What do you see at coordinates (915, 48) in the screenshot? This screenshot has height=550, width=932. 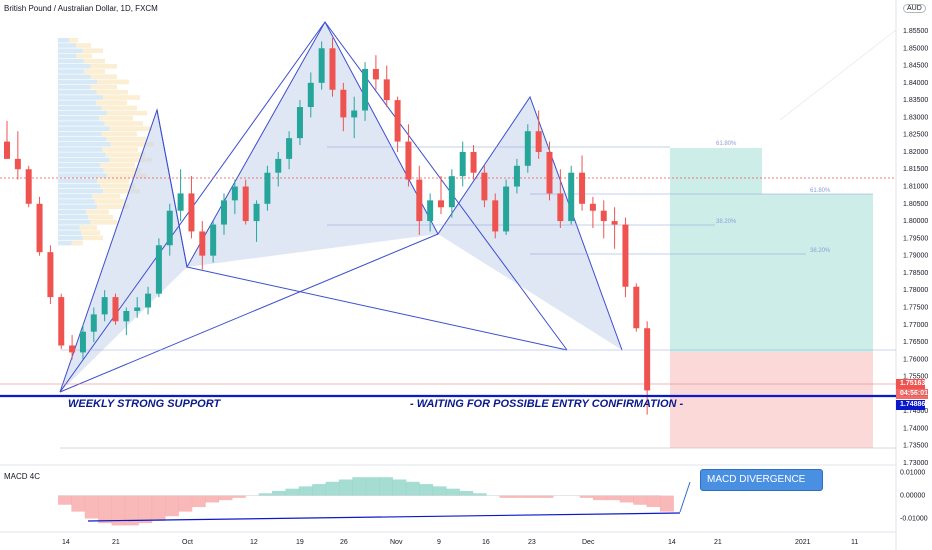 I see `price-axis-label: 1.85000` at bounding box center [915, 48].